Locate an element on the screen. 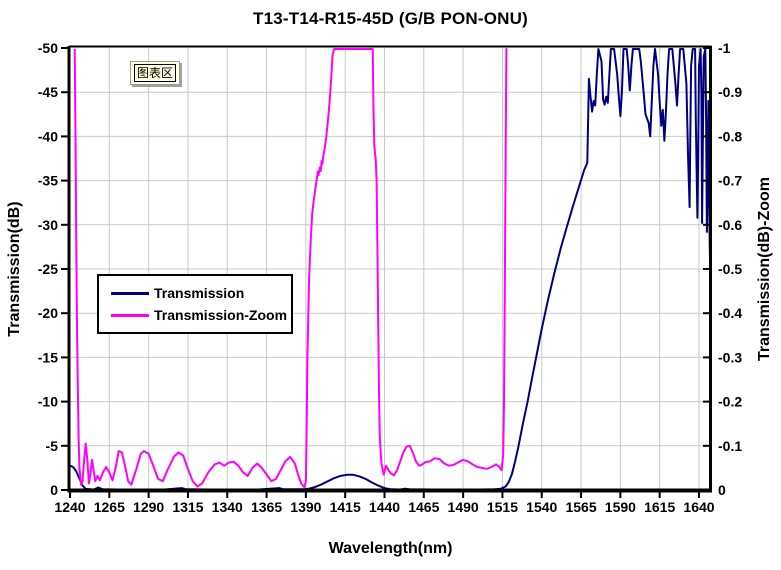  y-left-tick-label: -15 is located at coordinates (48, 357).